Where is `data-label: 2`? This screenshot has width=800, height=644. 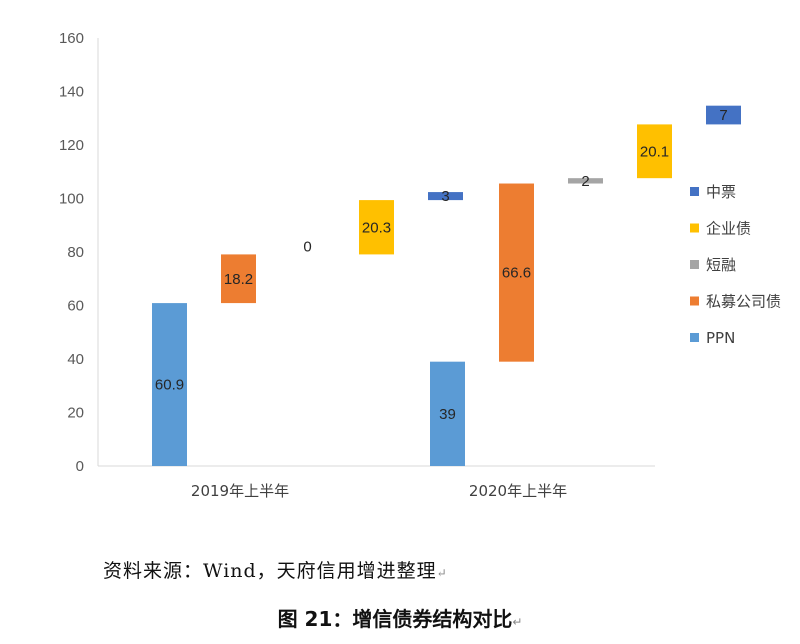 data-label: 2 is located at coordinates (585, 181).